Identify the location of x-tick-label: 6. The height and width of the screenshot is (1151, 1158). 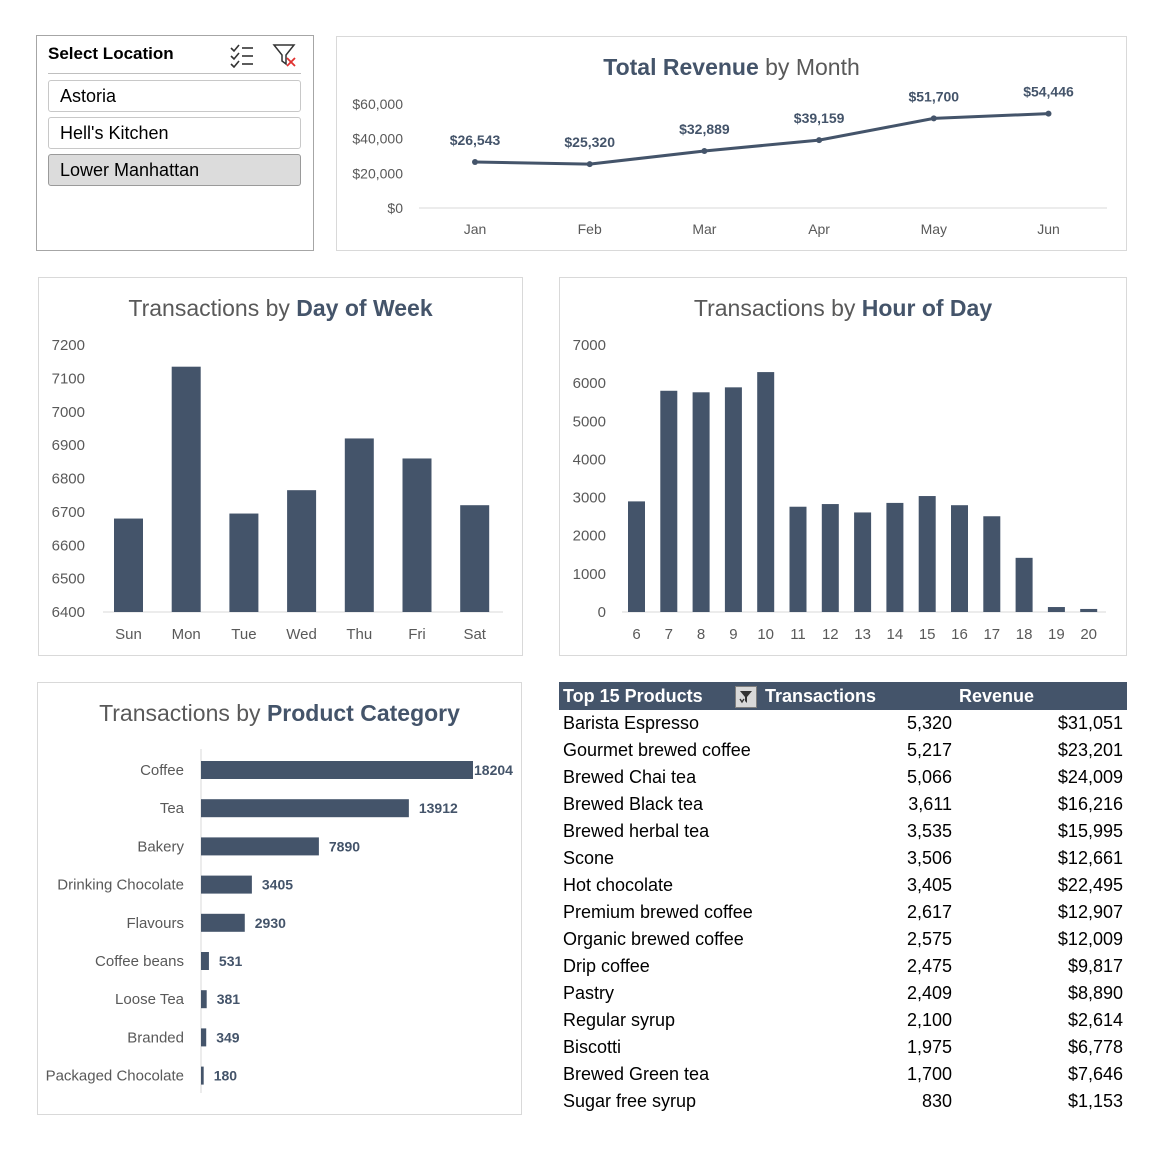
(636, 634).